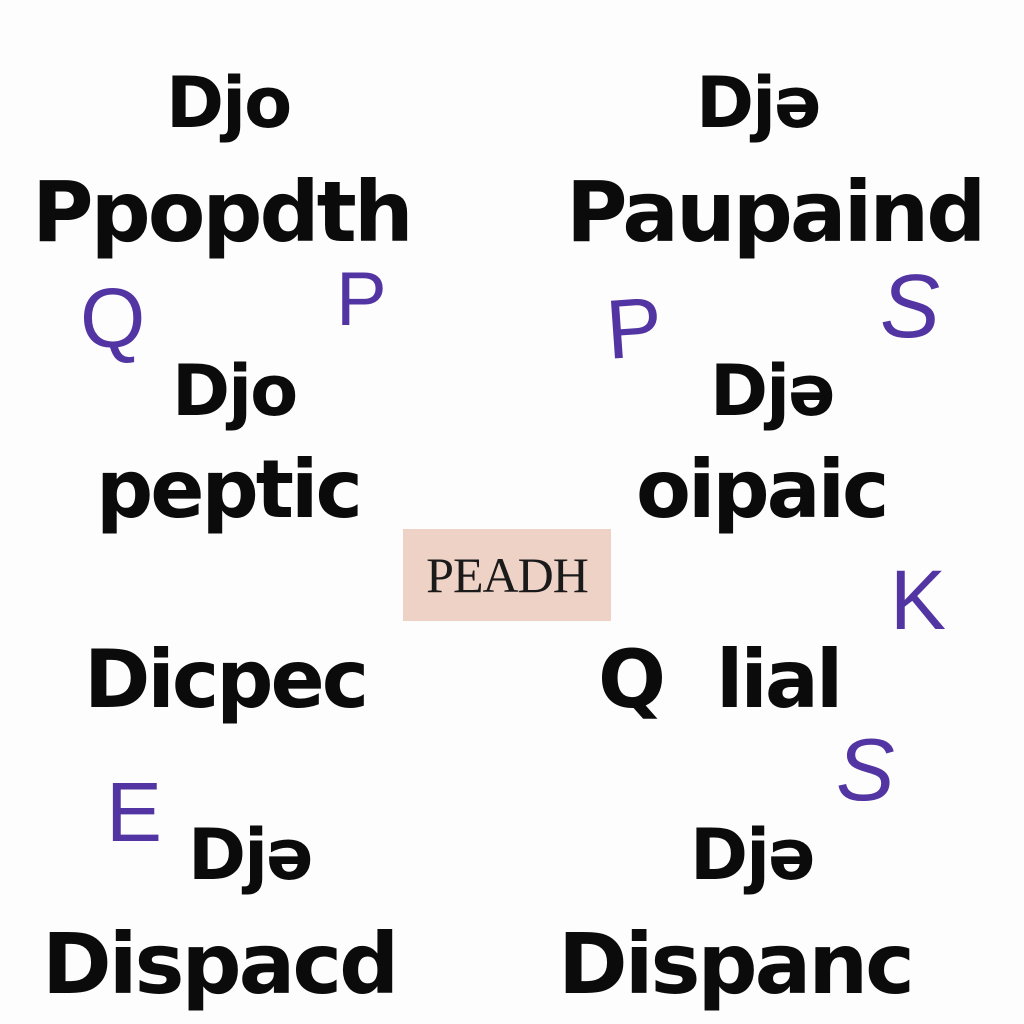 The width and height of the screenshot is (1024, 1024). I want to click on word-q-lower-right: Q, so click(632, 679).